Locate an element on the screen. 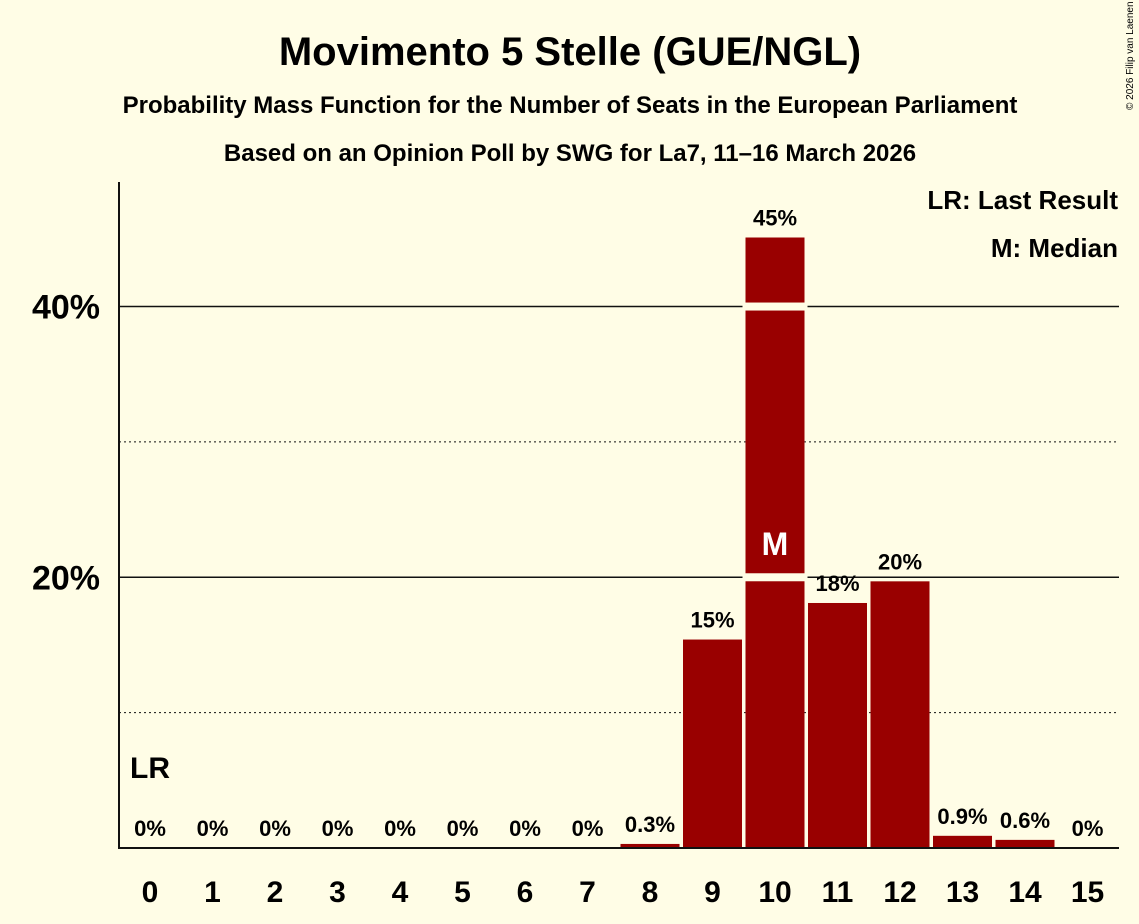 This screenshot has width=1139, height=924. data-label: 15% is located at coordinates (712, 620).